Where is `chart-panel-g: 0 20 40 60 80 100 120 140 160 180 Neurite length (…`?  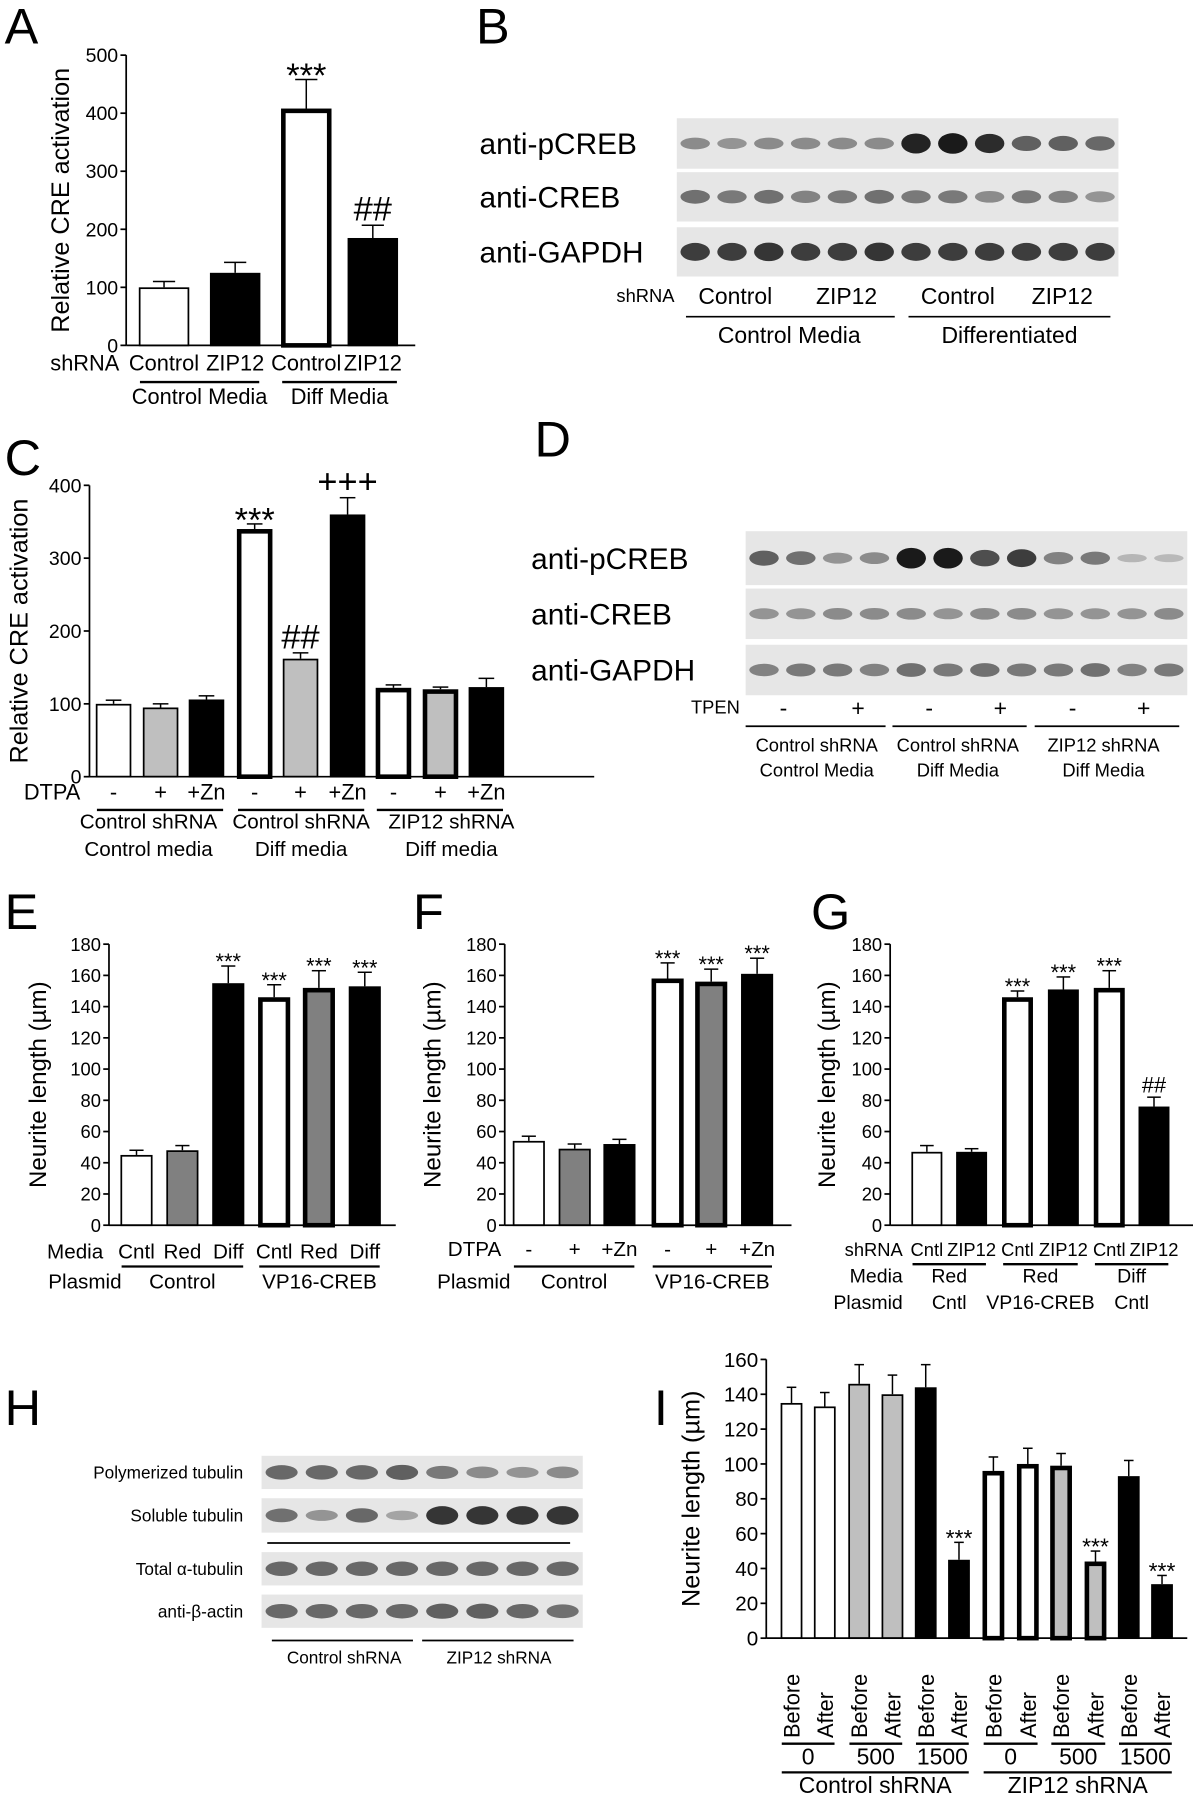
chart-panel-g: 0 20 40 60 80 100 120 140 160 180 Neurite length (… is located at coordinates (1003, 1124).